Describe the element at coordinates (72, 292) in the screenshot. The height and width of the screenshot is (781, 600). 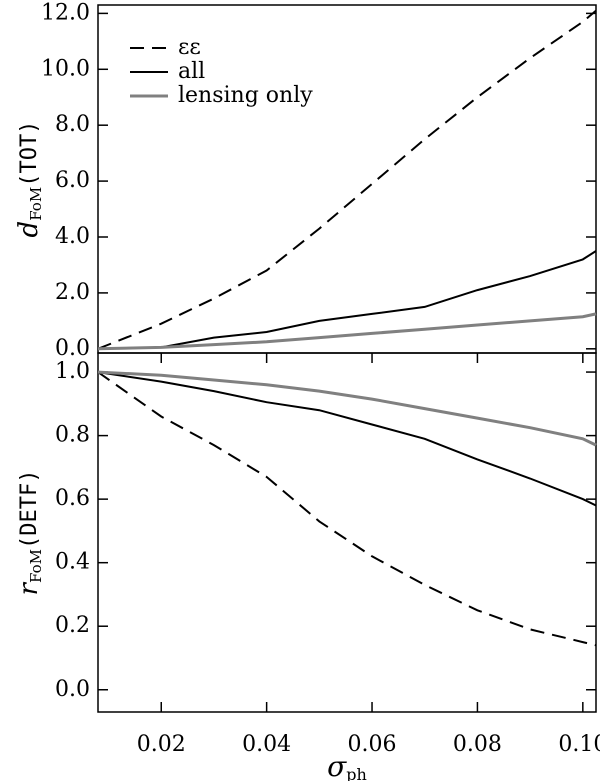
I see `y-tick-label: 2.0` at that location.